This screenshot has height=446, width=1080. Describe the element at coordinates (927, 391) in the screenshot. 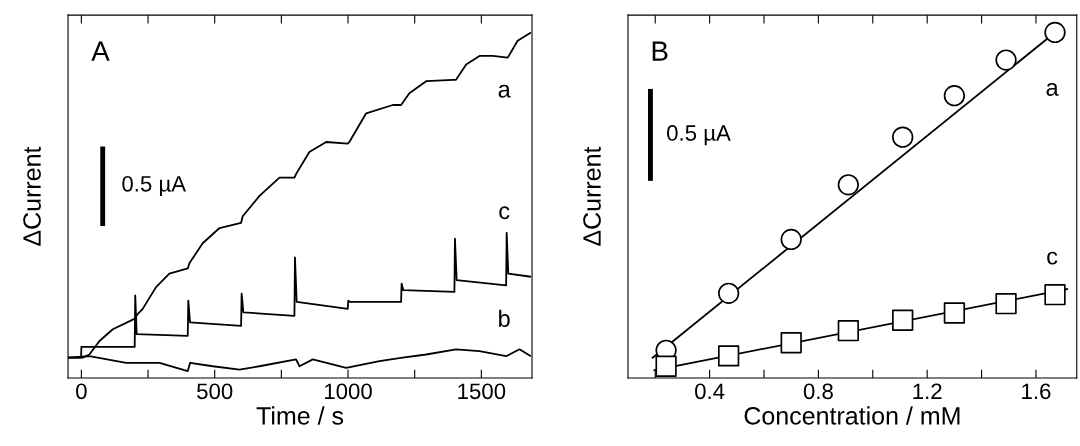

I see `x-tick-label: 1.2` at that location.